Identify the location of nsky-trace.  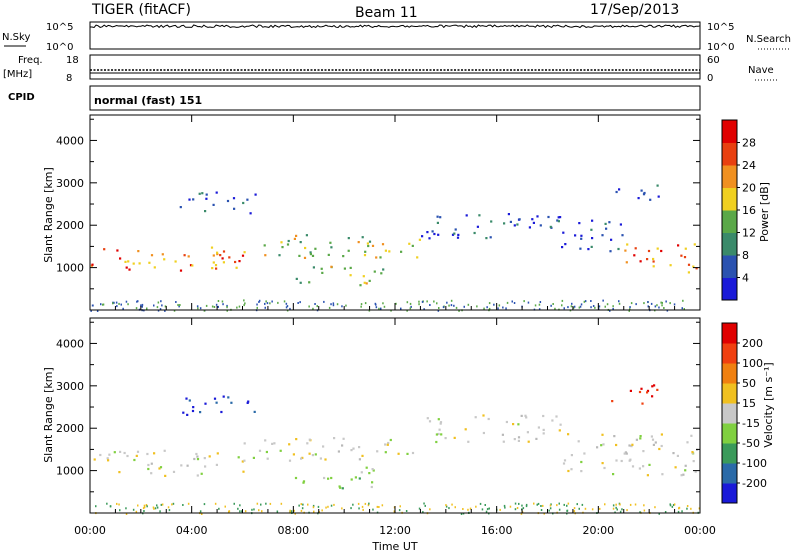
(395, 26).